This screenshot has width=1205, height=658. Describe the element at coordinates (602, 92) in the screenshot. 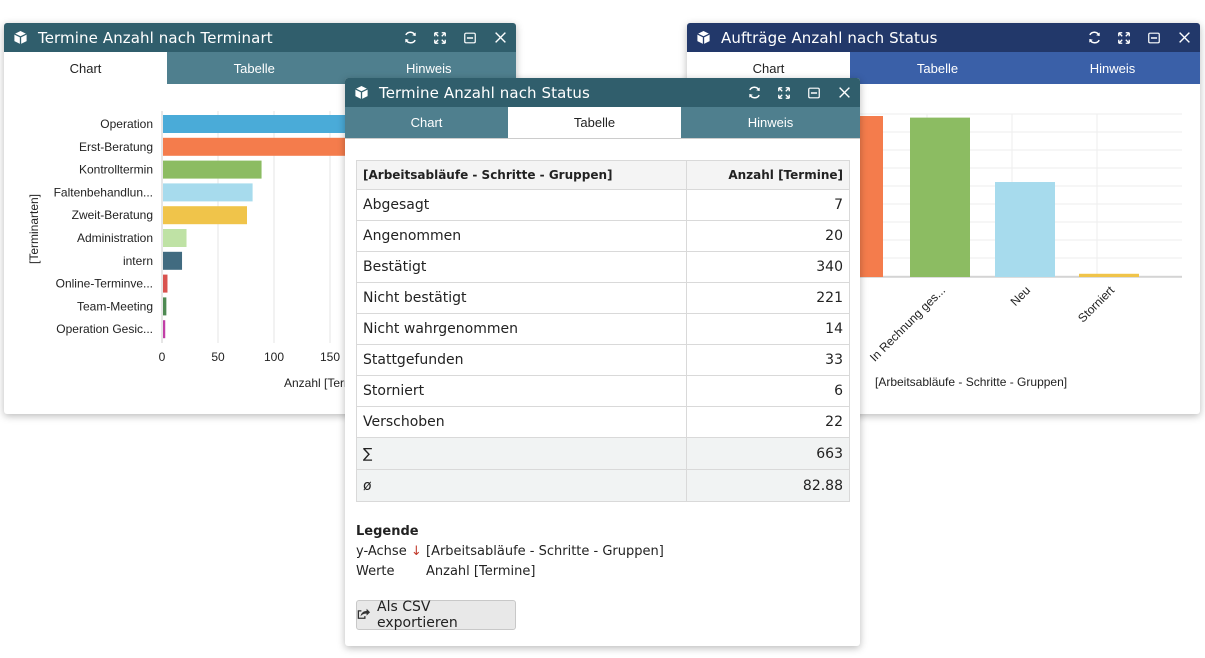

I see `titlebar: Termine Anzahl nach Status` at that location.